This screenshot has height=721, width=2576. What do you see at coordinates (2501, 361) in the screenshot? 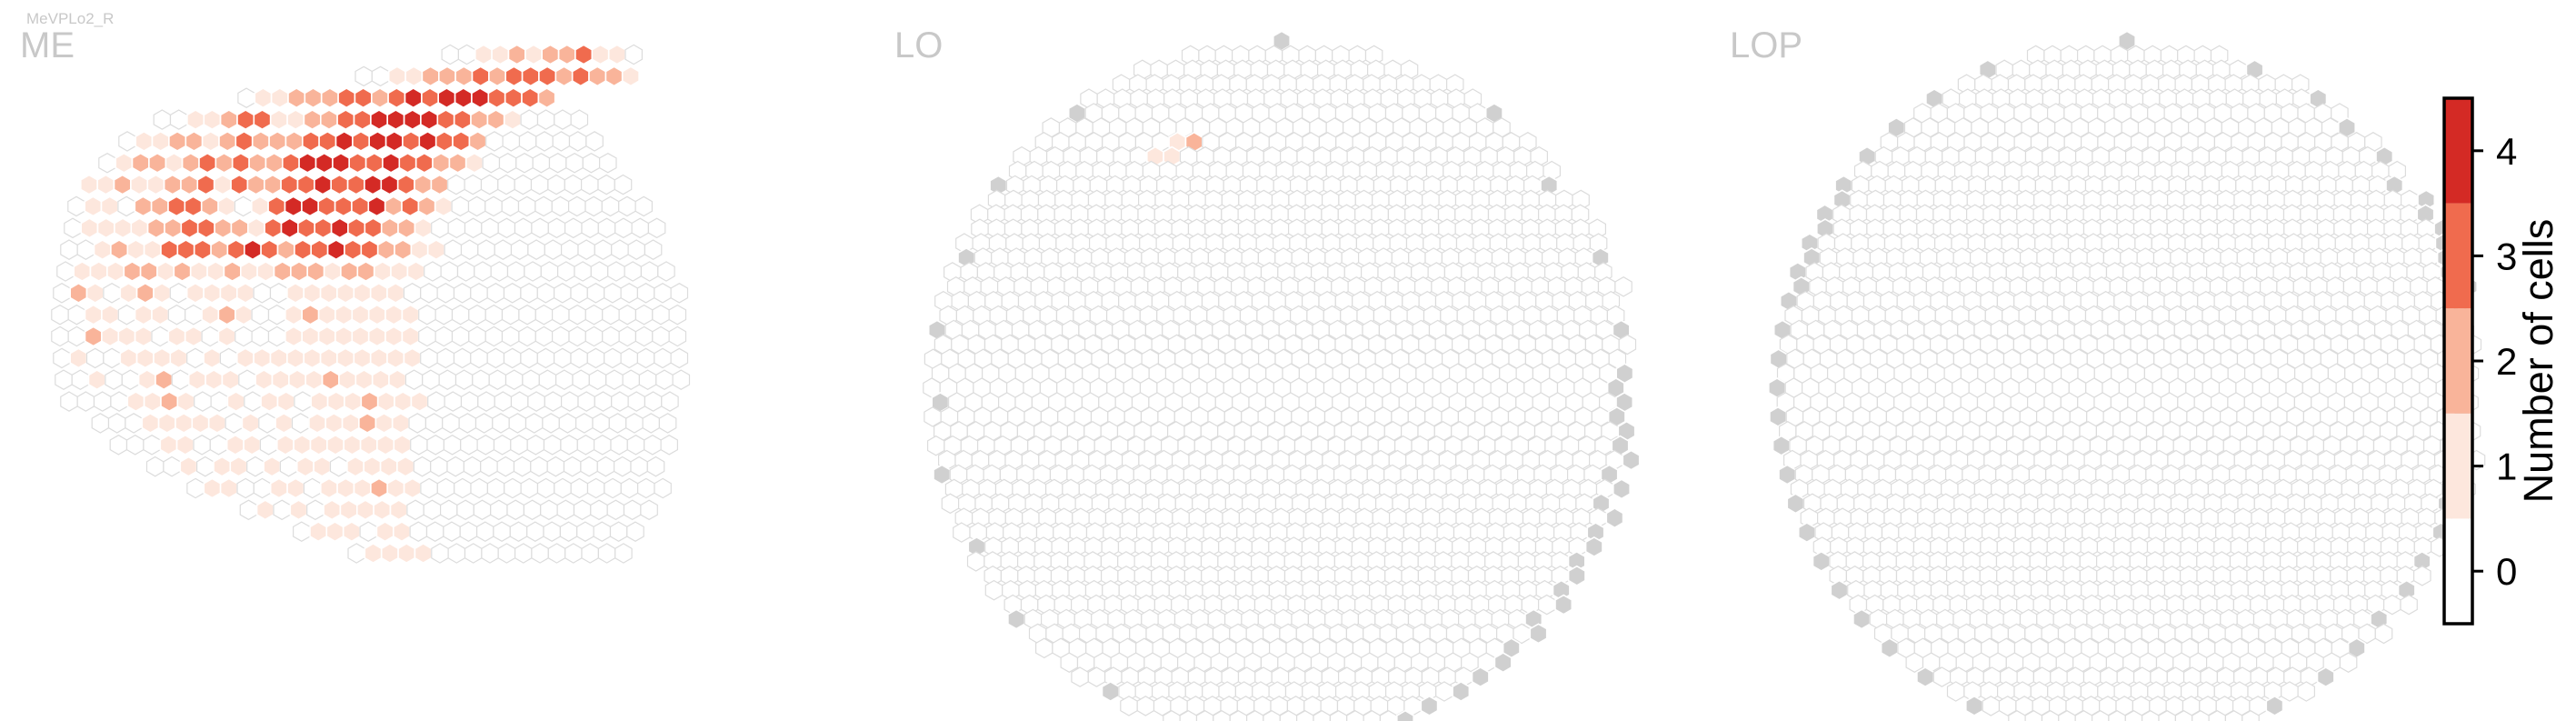
I see `colorbar: 0 1 2 3 4 Number of cells` at bounding box center [2501, 361].